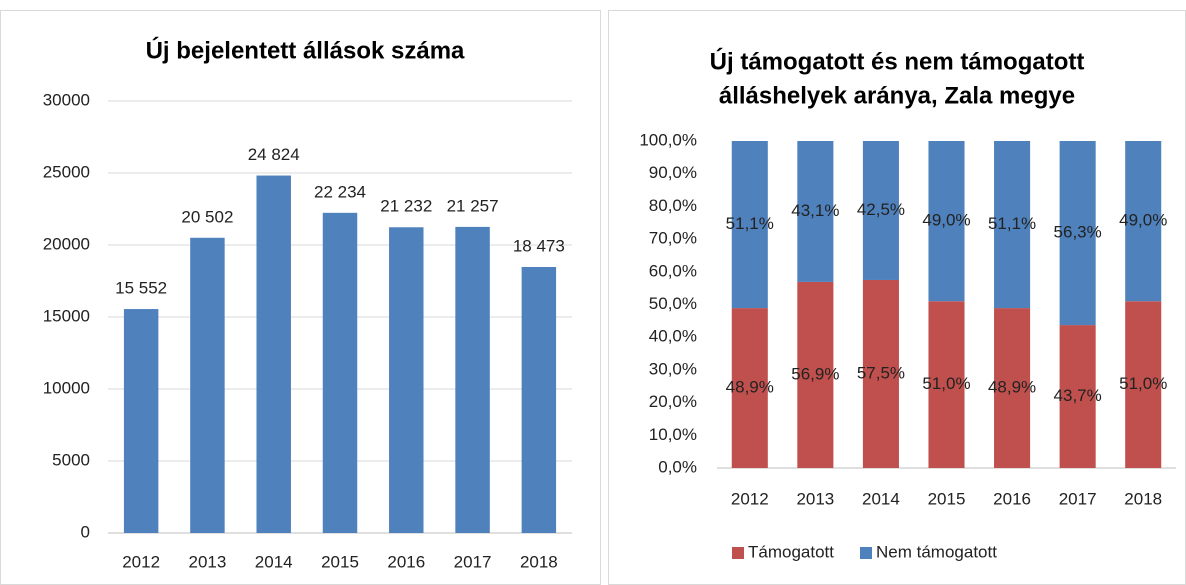  What do you see at coordinates (473, 205) in the screenshot?
I see `value-label: 21 257` at bounding box center [473, 205].